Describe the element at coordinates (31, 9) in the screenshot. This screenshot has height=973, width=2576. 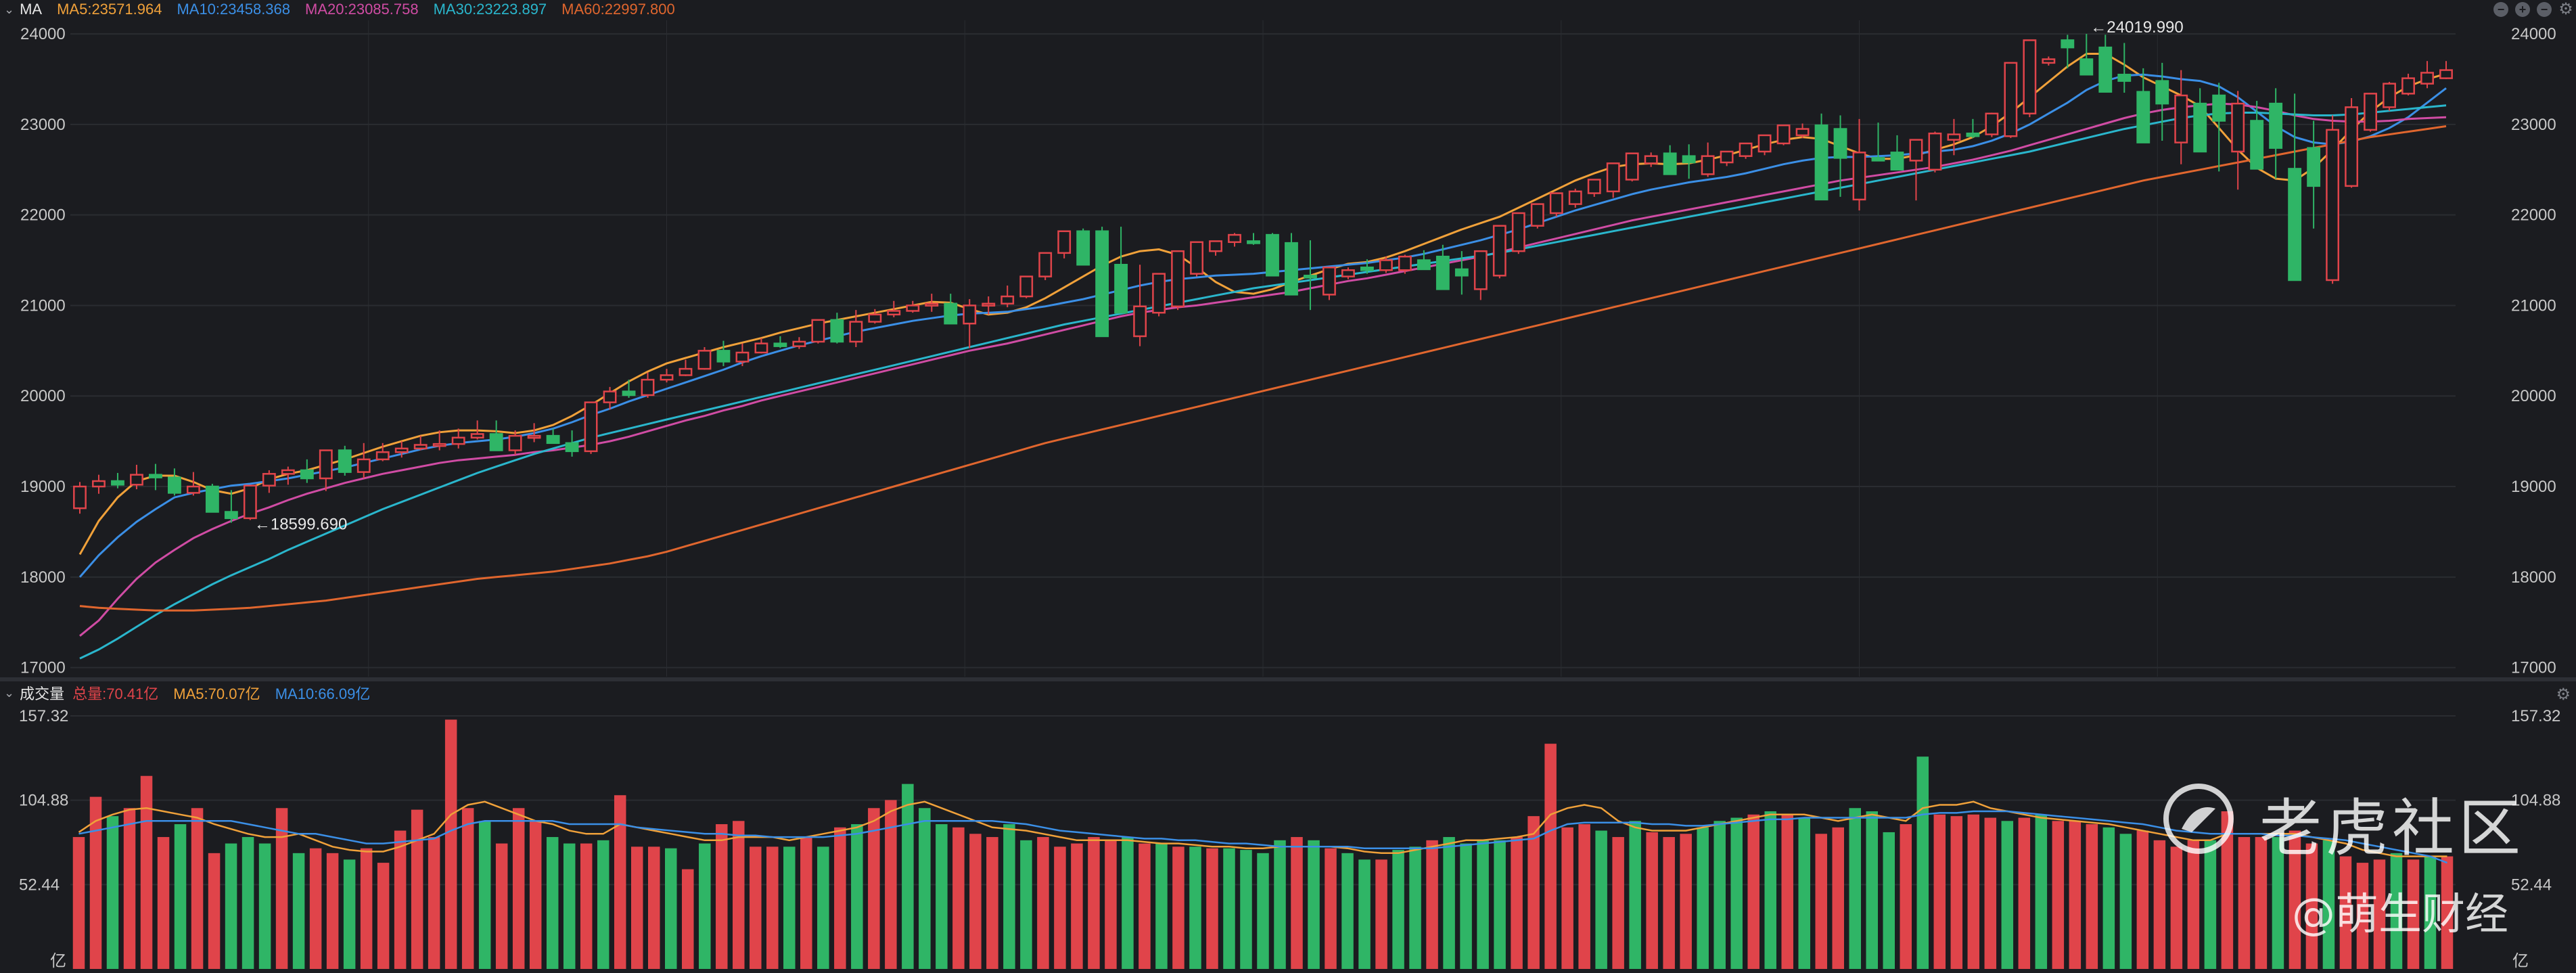
I see `ma-indicator-label: MA` at that location.